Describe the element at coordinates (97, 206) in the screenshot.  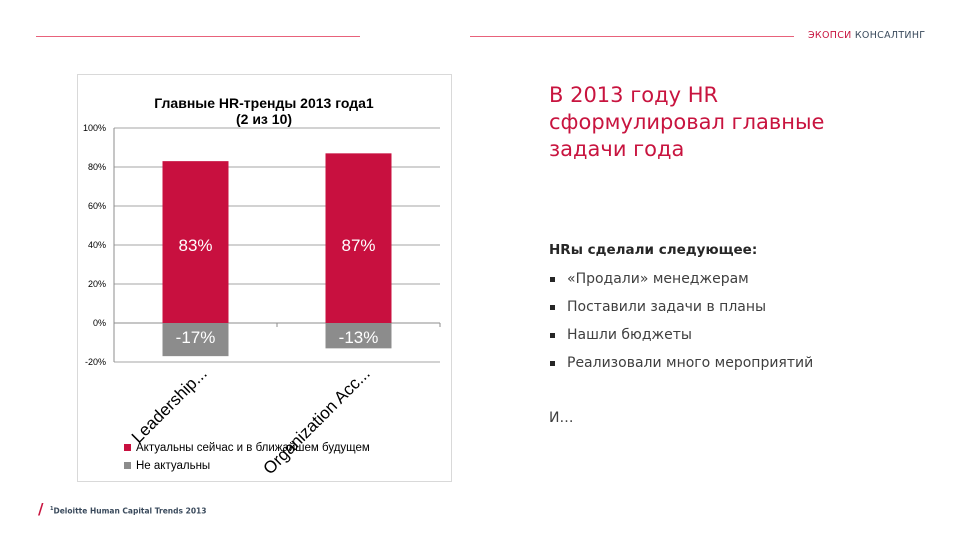
I see `y-tick-label: 60%` at that location.